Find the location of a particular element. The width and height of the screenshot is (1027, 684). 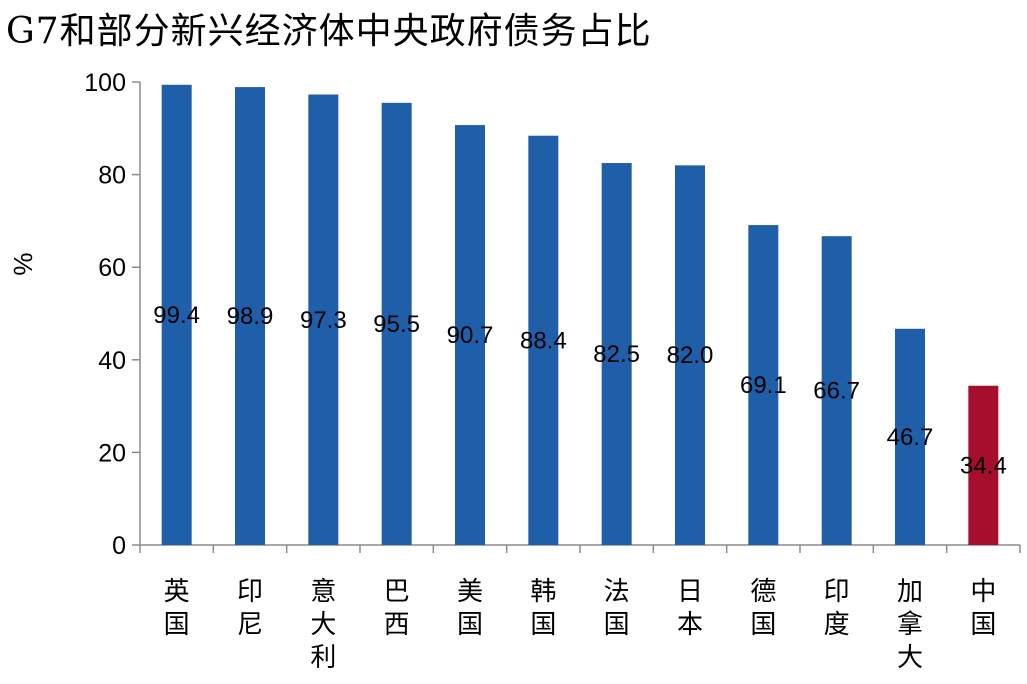

category-label-char: 尼 is located at coordinates (250, 625).